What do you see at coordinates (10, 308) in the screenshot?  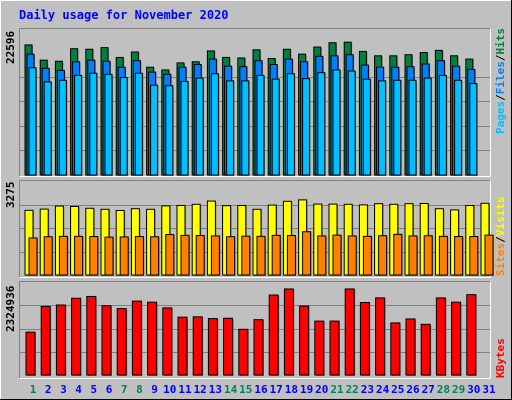 I see `panel-bot-max-label: 2324936` at bounding box center [10, 308].